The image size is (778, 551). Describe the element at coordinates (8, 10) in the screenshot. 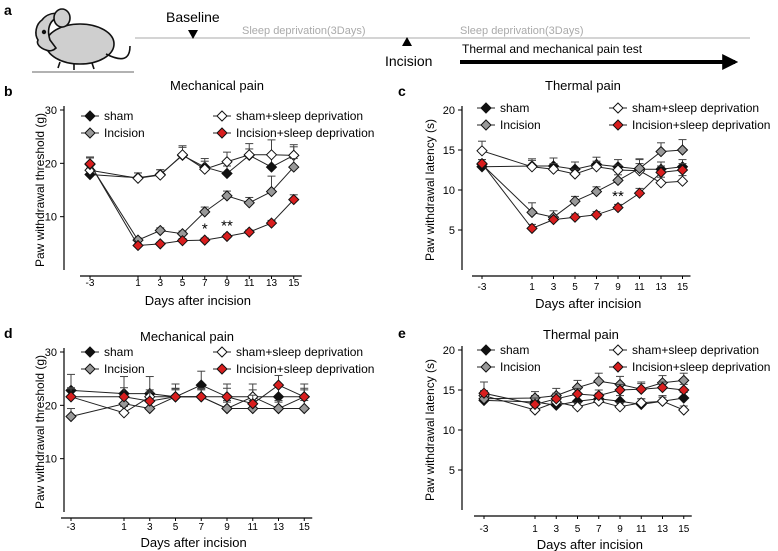

I see `panel-letter-a: a` at that location.